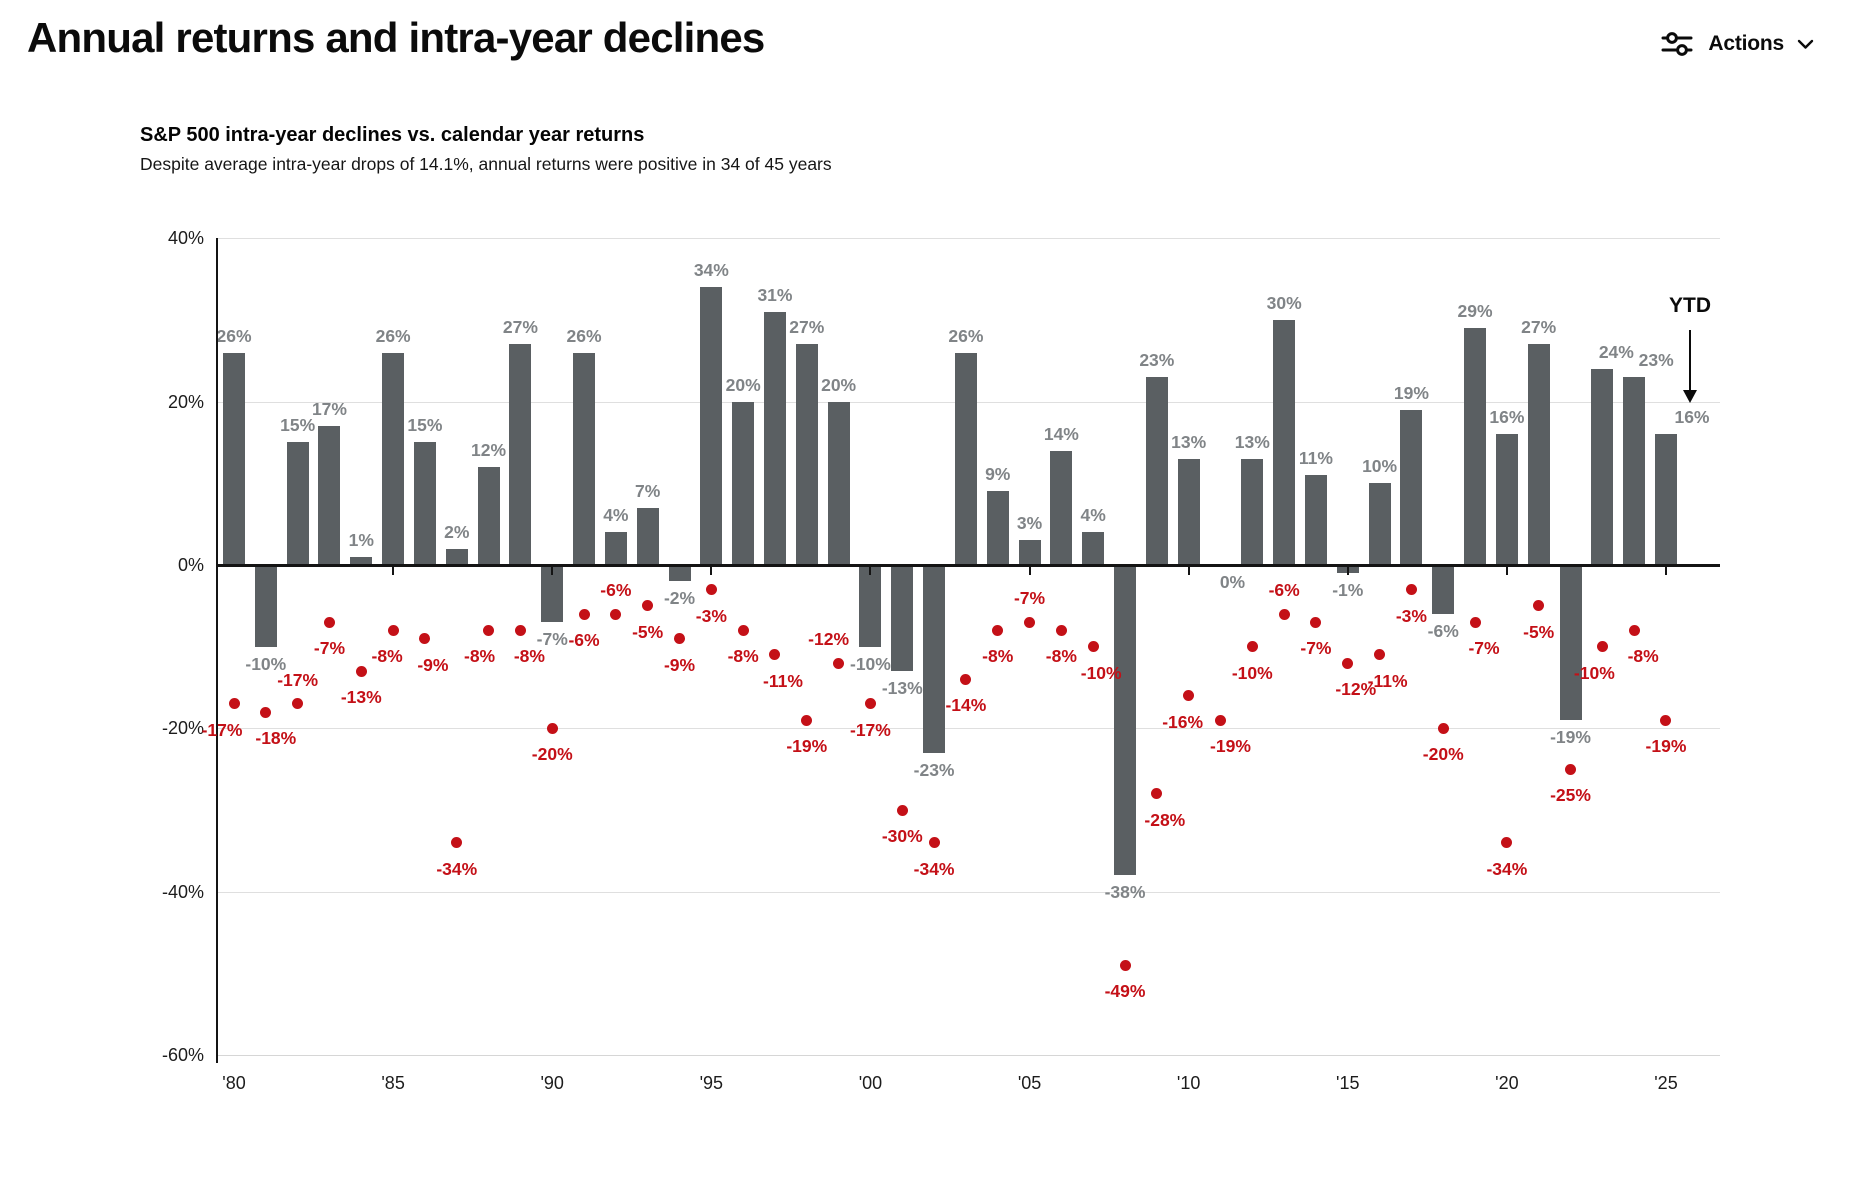 The image size is (1854, 1188). Describe the element at coordinates (870, 663) in the screenshot. I see `bar-label: -10%` at that location.